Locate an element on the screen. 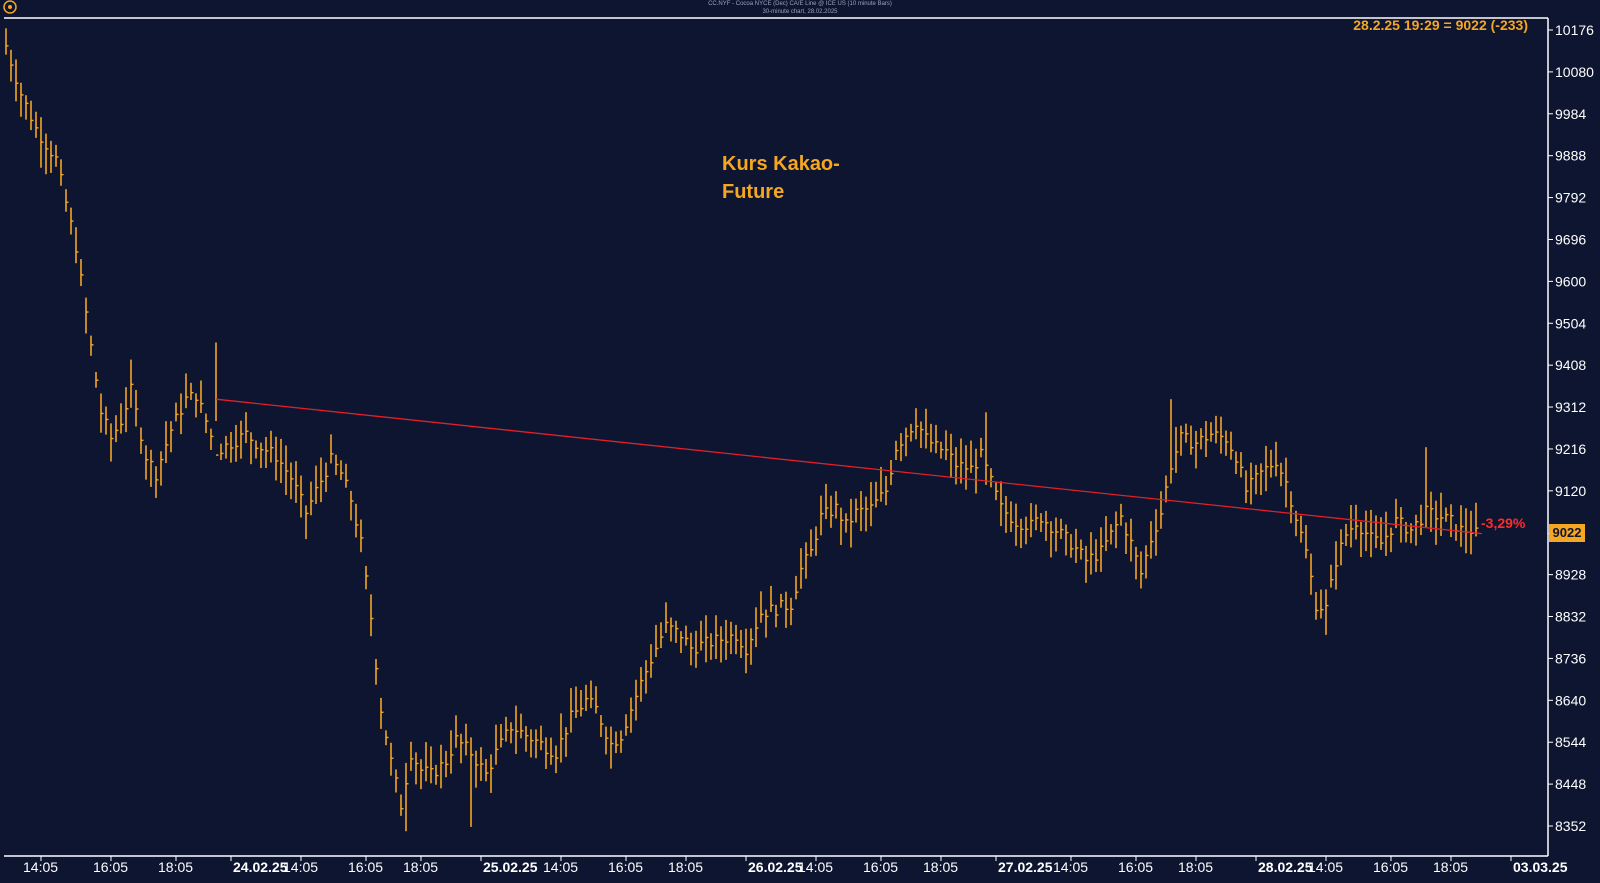 This screenshot has height=883, width=1600. chart-title: Kurs Kakao- Future is located at coordinates (781, 178).